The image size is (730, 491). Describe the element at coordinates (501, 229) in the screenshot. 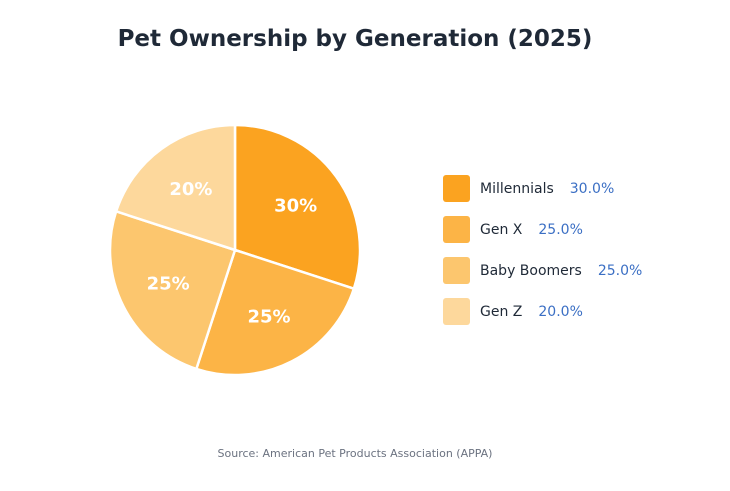

I see `legend-label: Gen X` at that location.